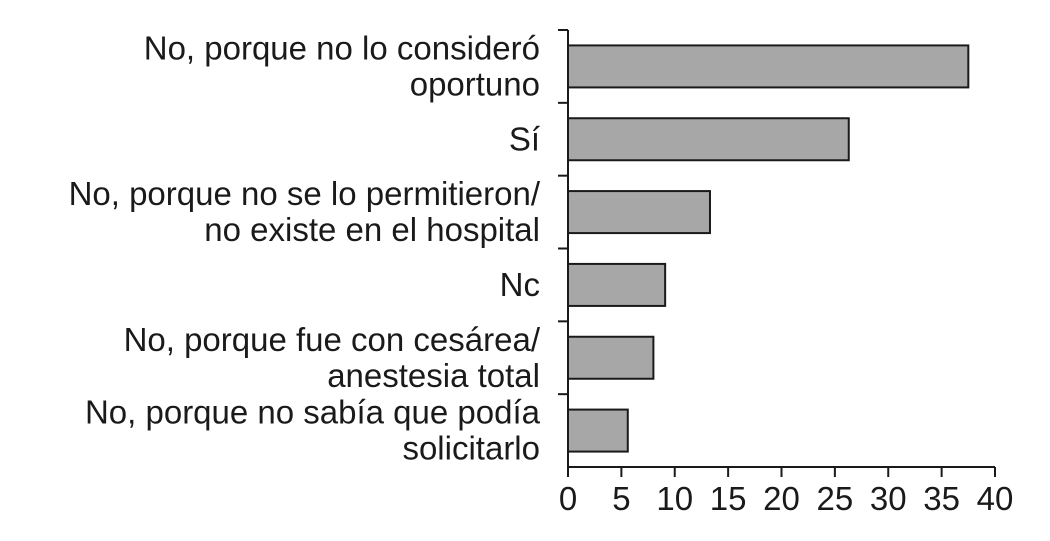  I want to click on x-tick-label: 25, so click(835, 498).